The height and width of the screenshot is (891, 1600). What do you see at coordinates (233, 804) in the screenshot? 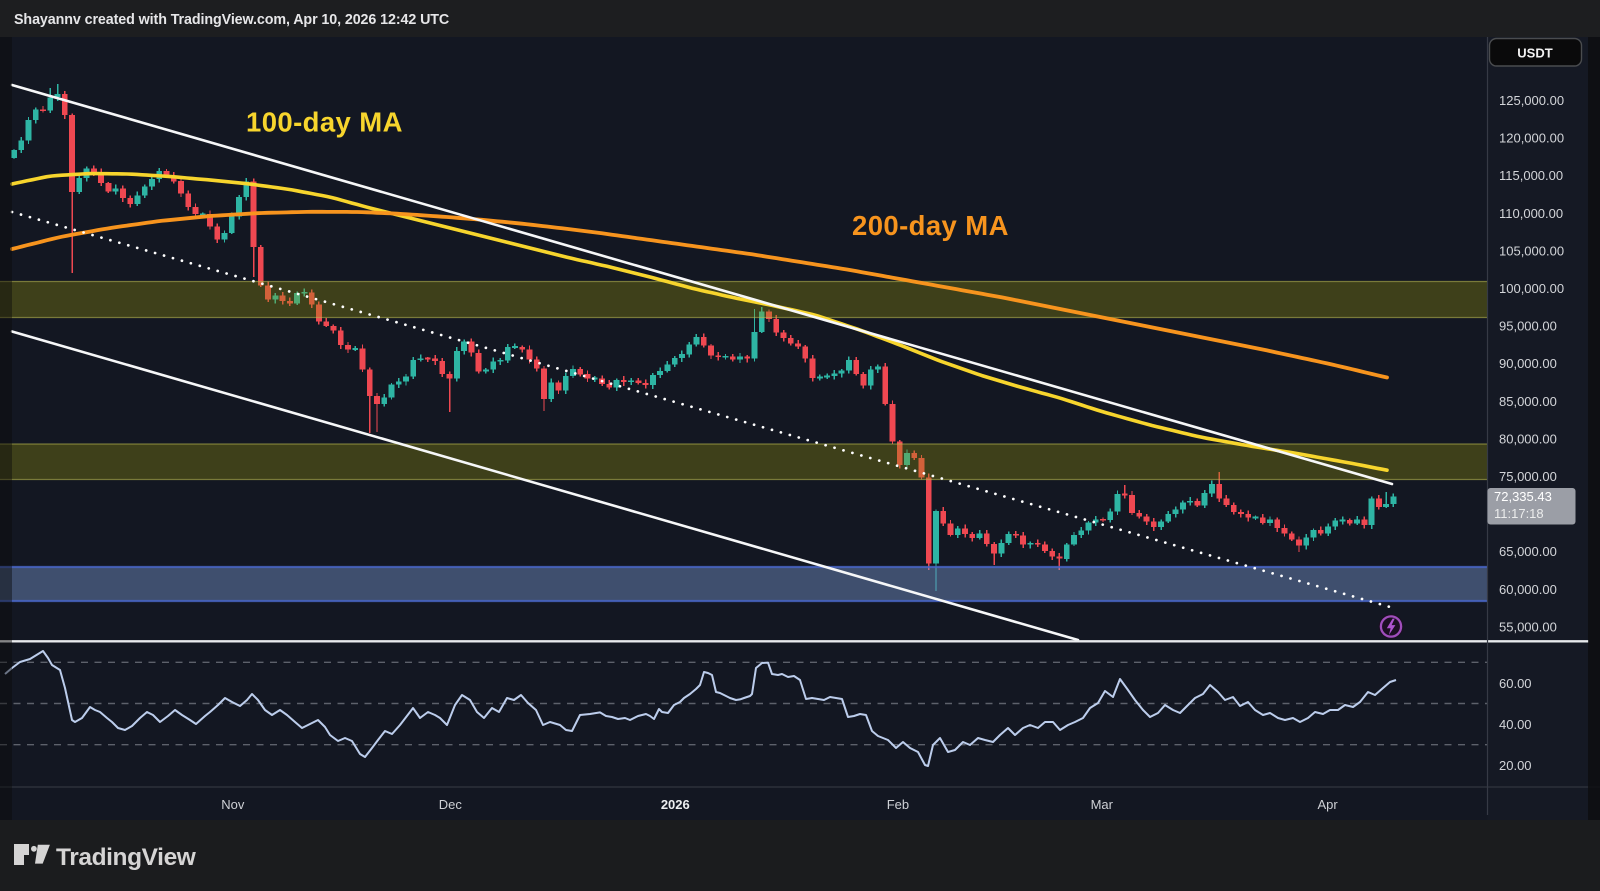
I see `svg-text: Nov` at bounding box center [233, 804].